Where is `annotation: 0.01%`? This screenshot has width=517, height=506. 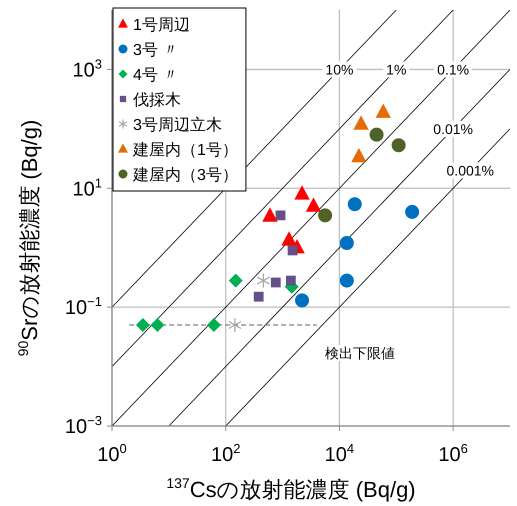 annotation: 0.01% is located at coordinates (453, 128).